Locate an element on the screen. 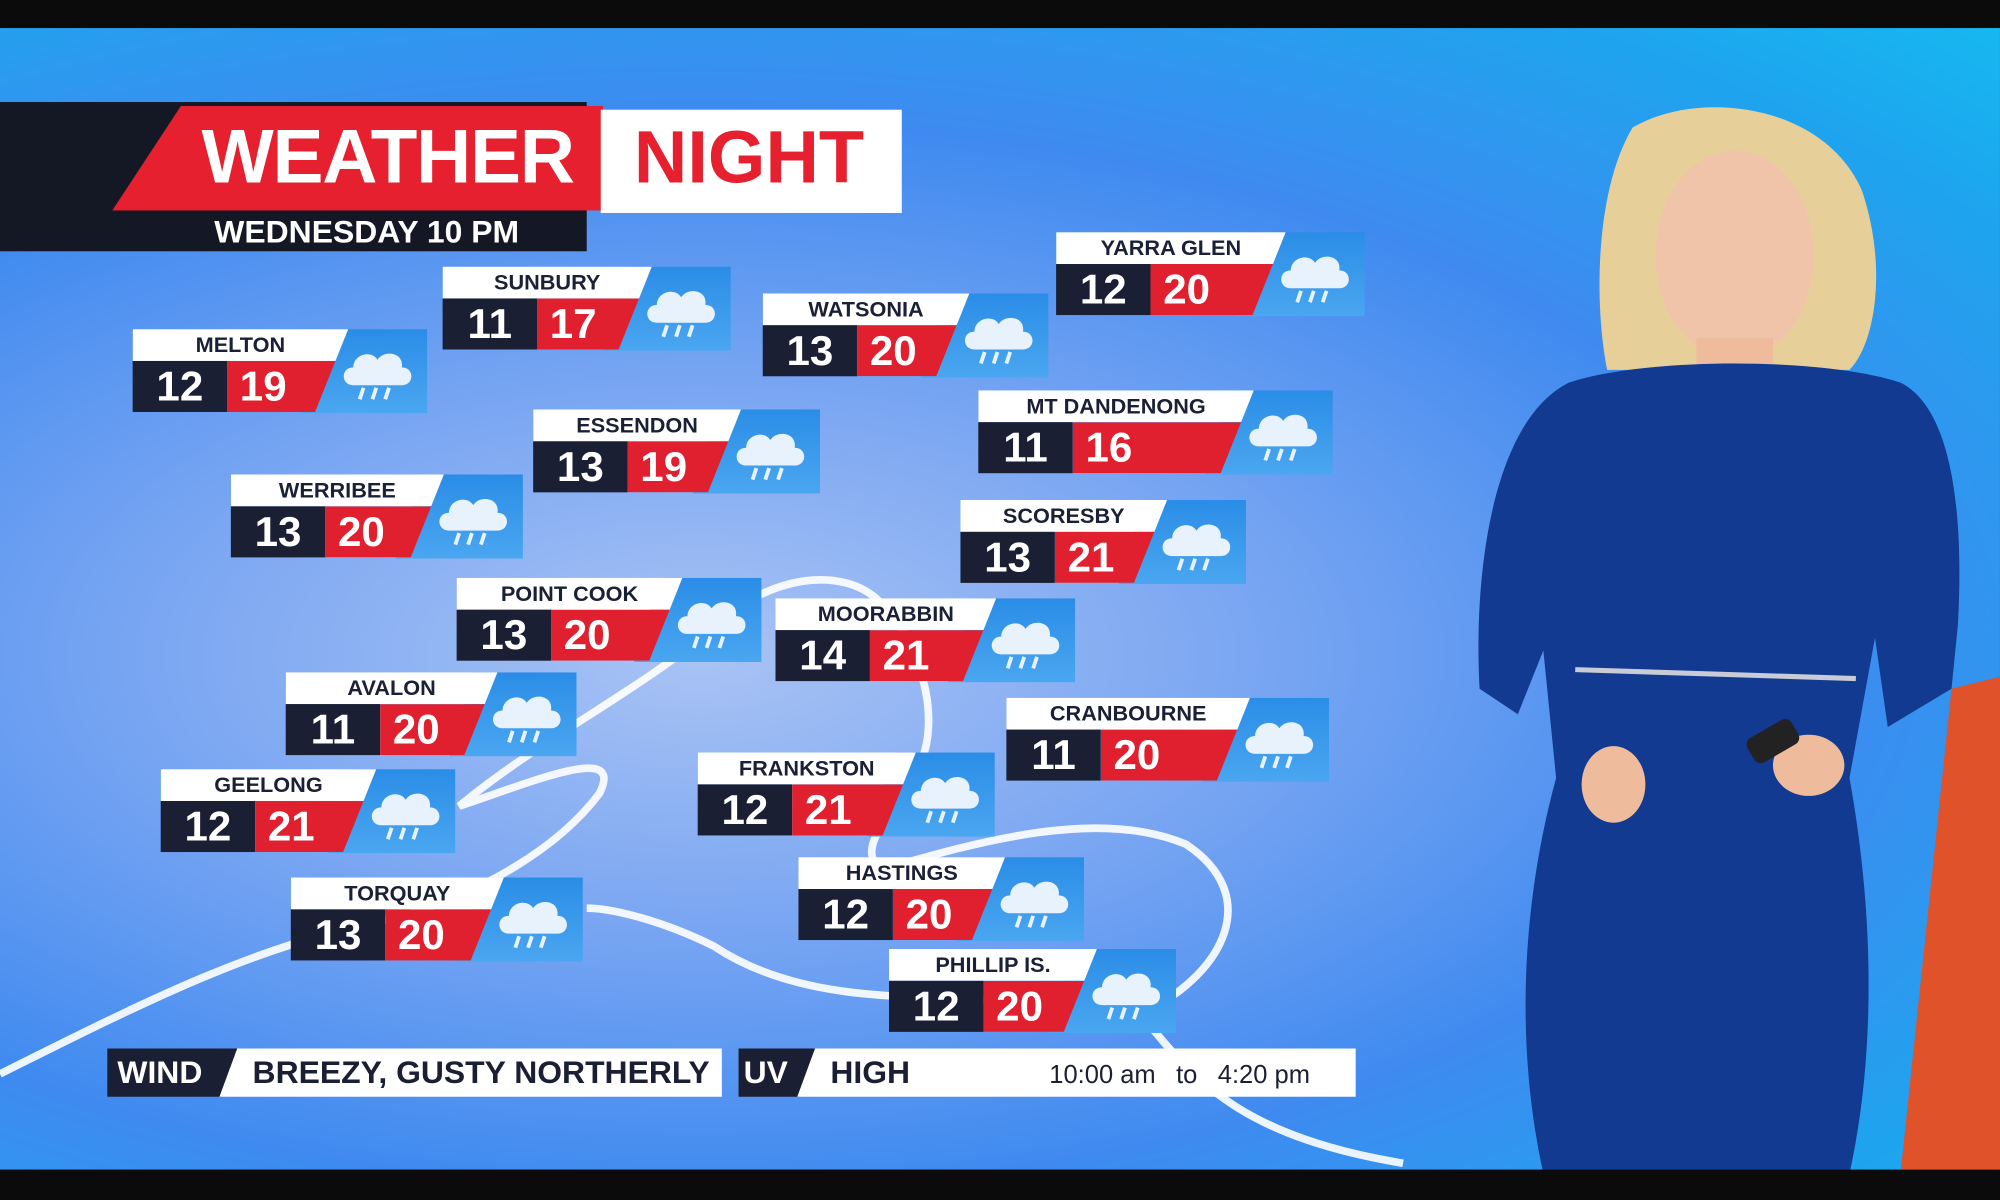 This screenshot has width=2000, height=1200. wind-bar: WIND BREEZY, GUSTY NORTHERLY is located at coordinates (414, 1072).